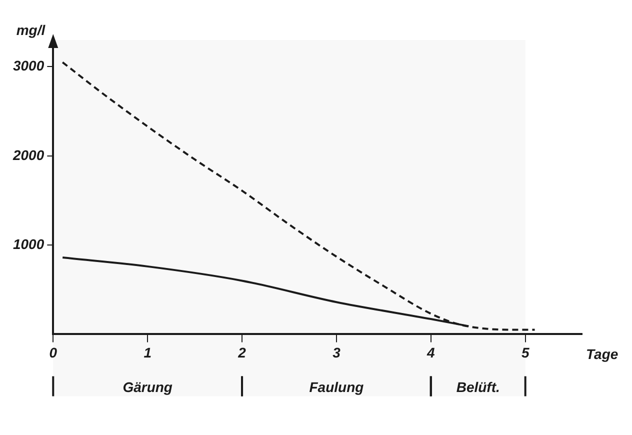  Describe the element at coordinates (336, 387) in the screenshot. I see `band-label: Faulung` at that location.